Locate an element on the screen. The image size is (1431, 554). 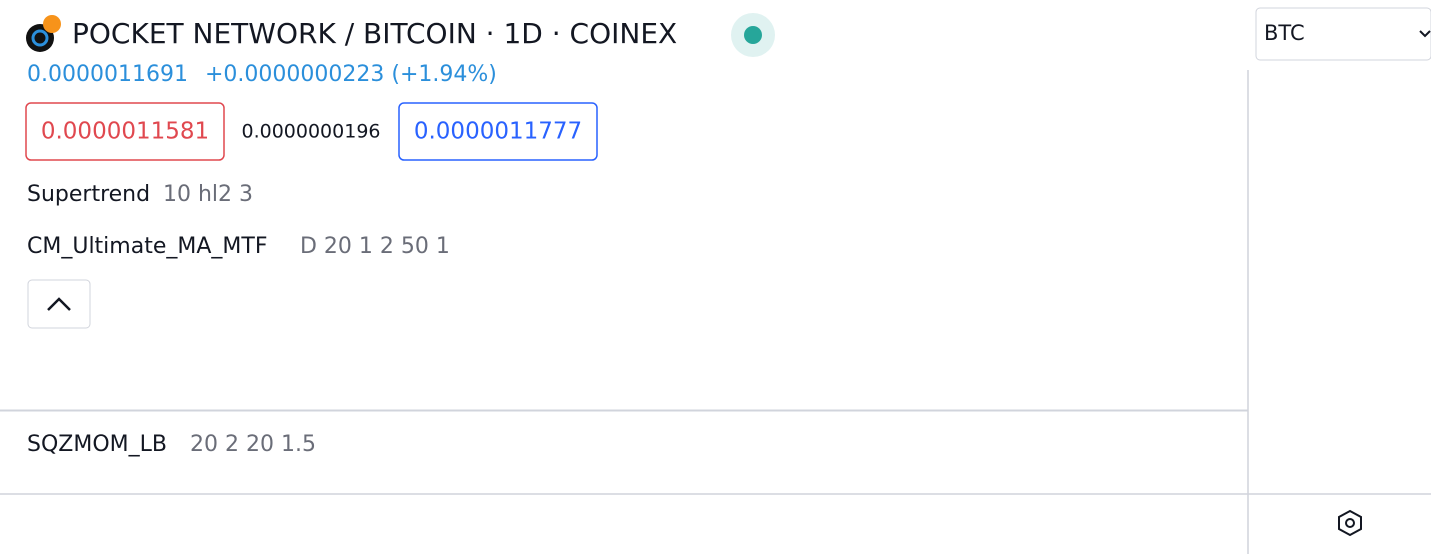
indicator-name: CM_Ultimate_MA_MTF is located at coordinates (147, 246).